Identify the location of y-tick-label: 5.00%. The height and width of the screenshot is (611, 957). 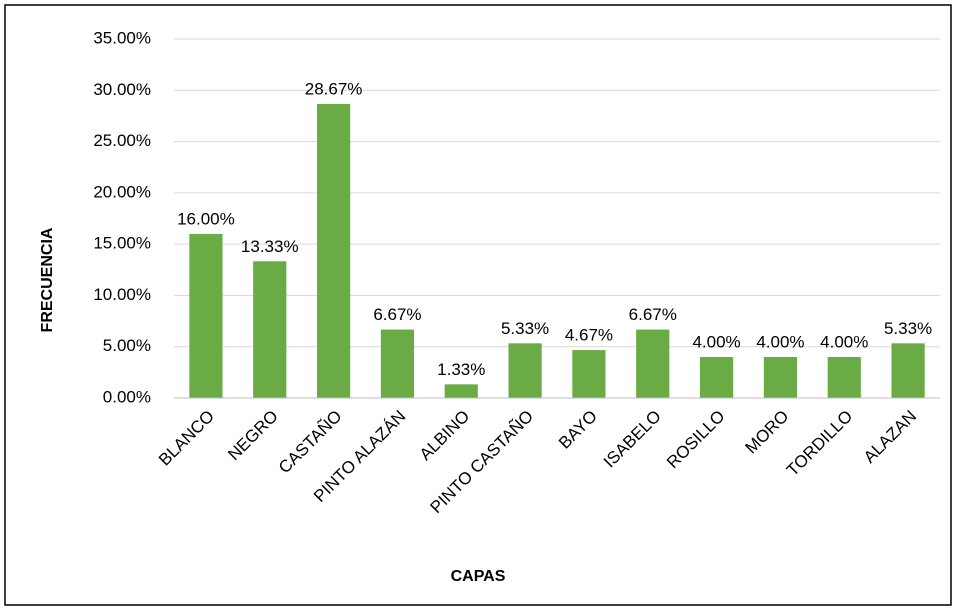
(127, 345).